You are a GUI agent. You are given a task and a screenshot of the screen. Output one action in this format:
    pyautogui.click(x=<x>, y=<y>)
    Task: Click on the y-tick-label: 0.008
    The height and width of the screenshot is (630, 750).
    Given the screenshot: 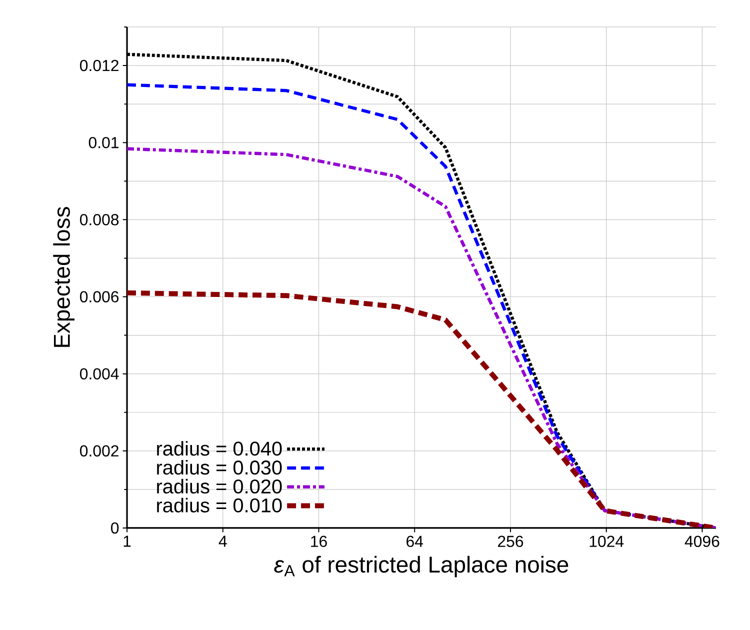 What is the action you would take?
    pyautogui.click(x=99, y=220)
    